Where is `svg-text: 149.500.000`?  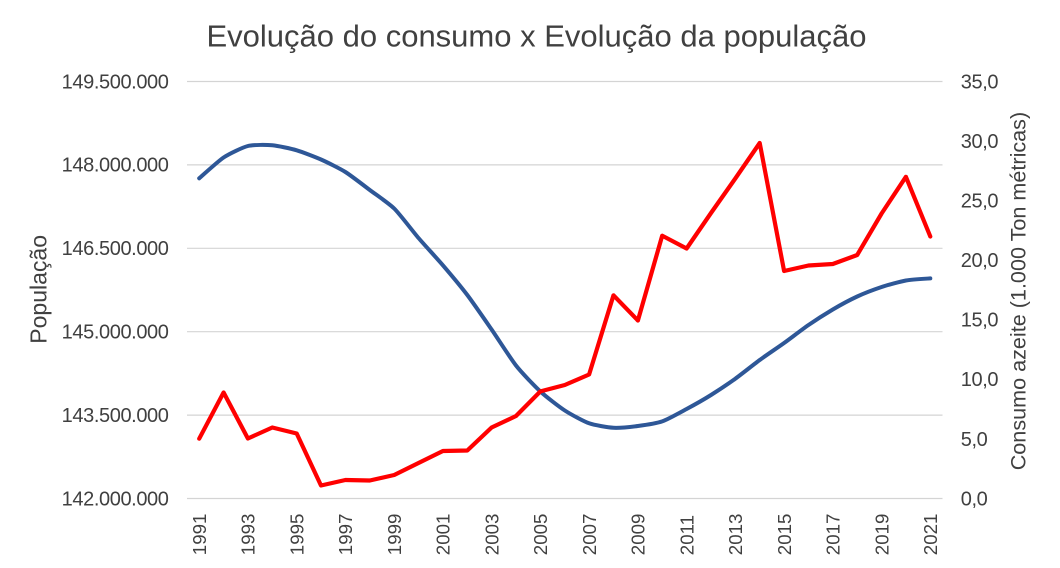 svg-text: 149.500.000 is located at coordinates (115, 82).